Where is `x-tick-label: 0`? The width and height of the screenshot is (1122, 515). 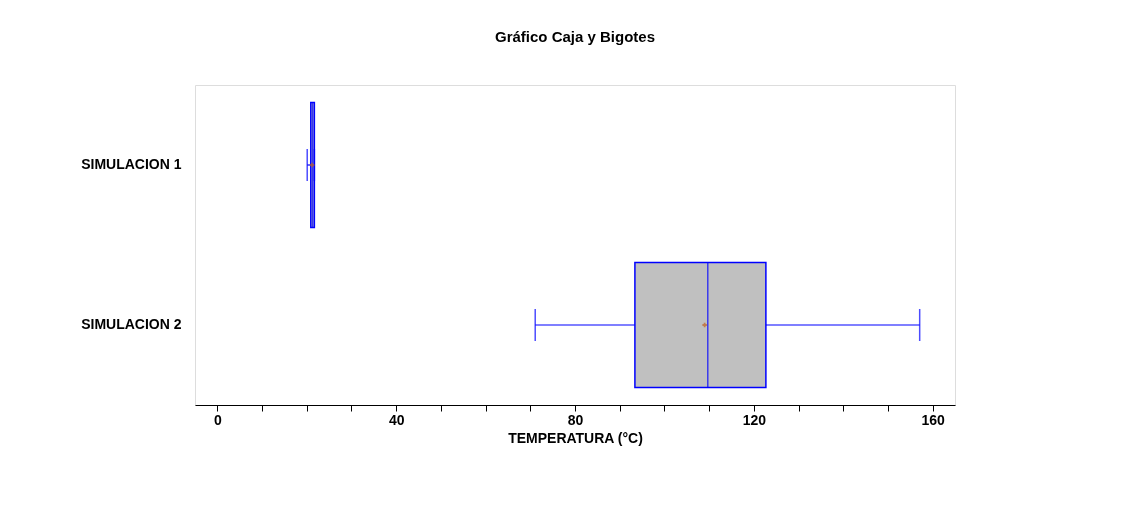 x-tick-label: 0 is located at coordinates (217, 419).